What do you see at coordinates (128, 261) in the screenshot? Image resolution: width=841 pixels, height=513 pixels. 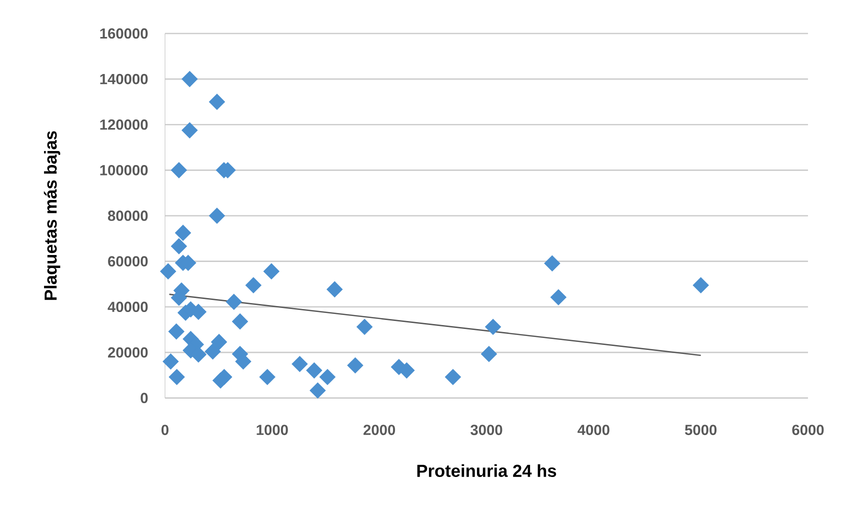 I see `y-tick-label: 60000` at bounding box center [128, 261].